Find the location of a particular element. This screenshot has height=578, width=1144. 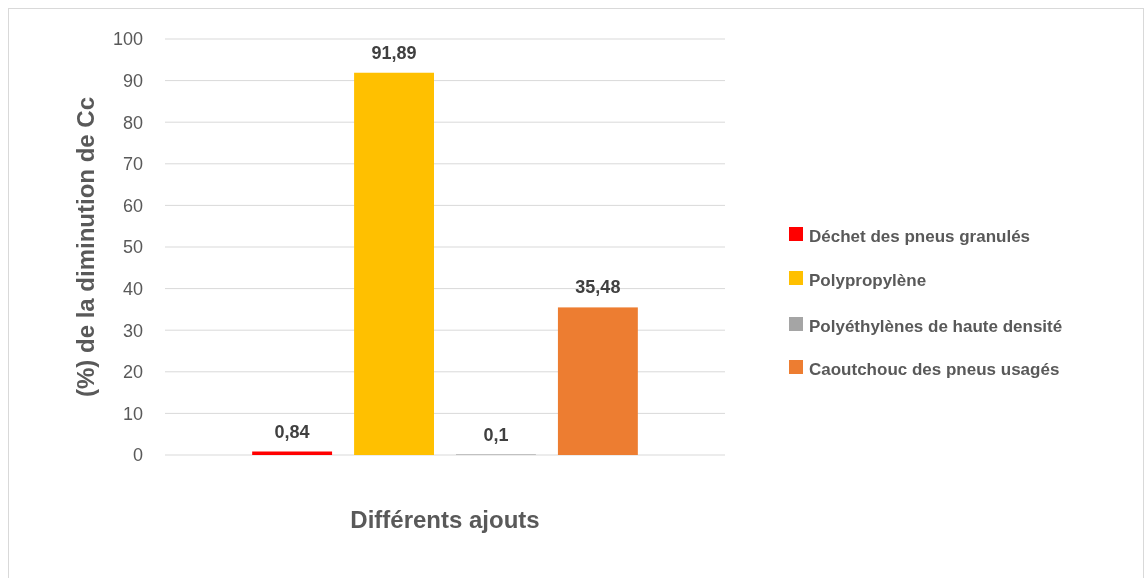

y-tick-label: 60 is located at coordinates (132, 205).